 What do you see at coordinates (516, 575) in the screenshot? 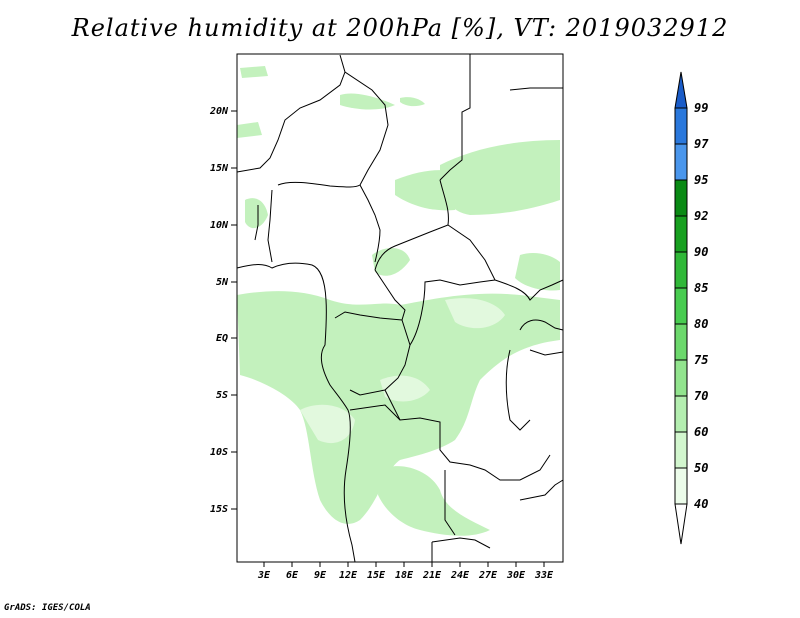
I see `lon-label-30e: 30E` at bounding box center [516, 575].